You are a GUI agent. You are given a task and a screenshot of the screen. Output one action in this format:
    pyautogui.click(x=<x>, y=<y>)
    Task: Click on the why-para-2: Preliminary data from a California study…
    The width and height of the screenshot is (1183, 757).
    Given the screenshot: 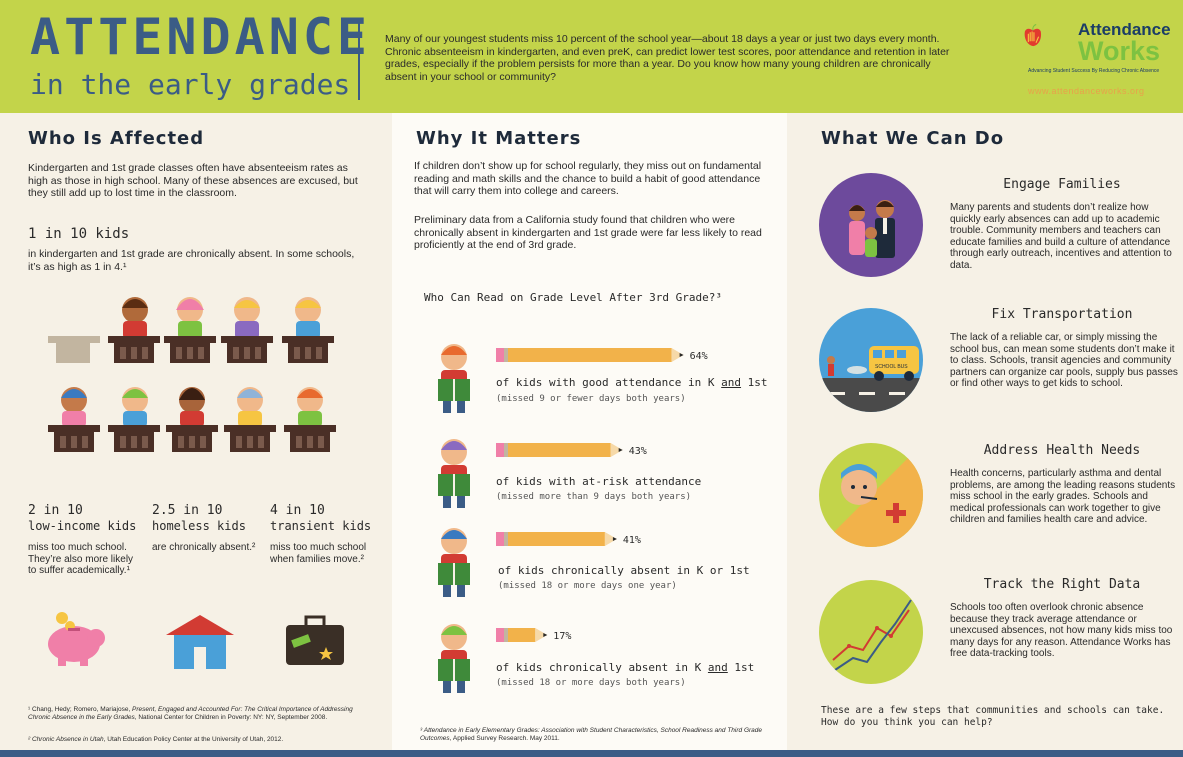 What is the action you would take?
    pyautogui.click(x=588, y=232)
    